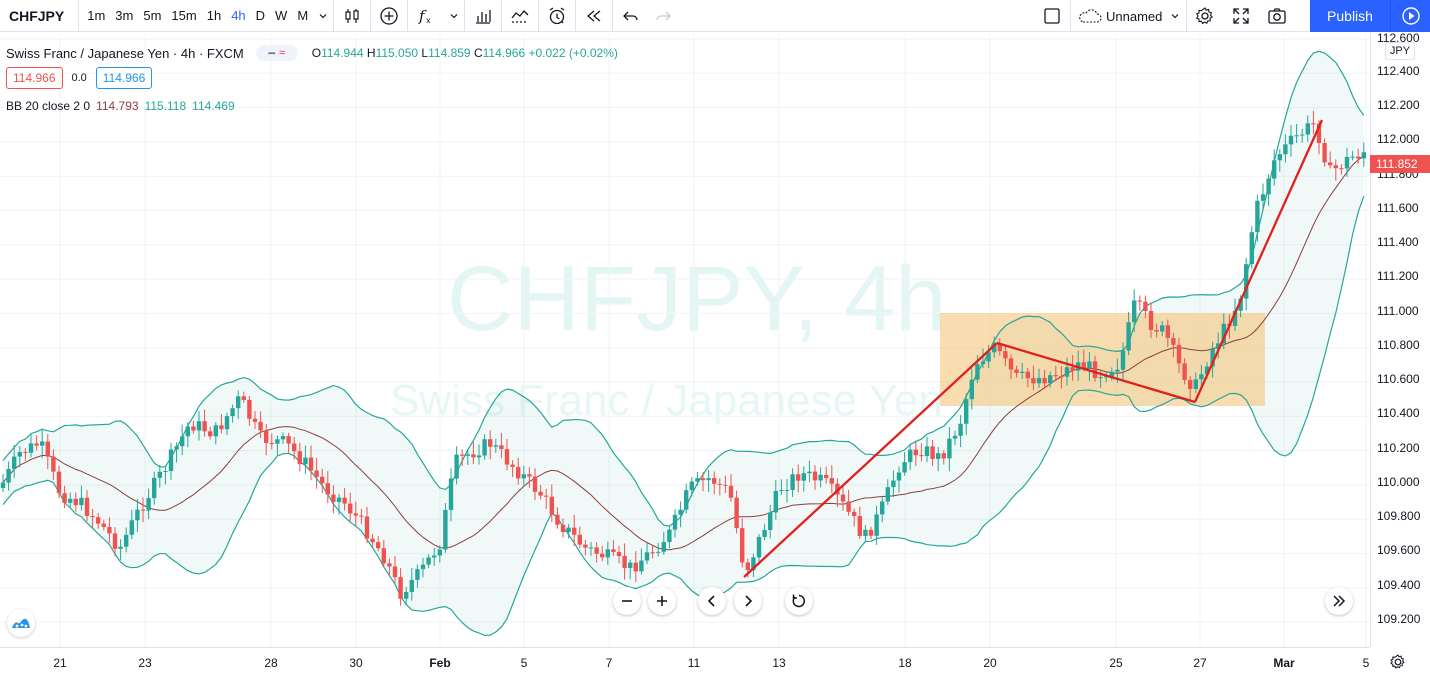 This screenshot has width=1430, height=680. What do you see at coordinates (663, 16) in the screenshot?
I see `redo-button` at bounding box center [663, 16].